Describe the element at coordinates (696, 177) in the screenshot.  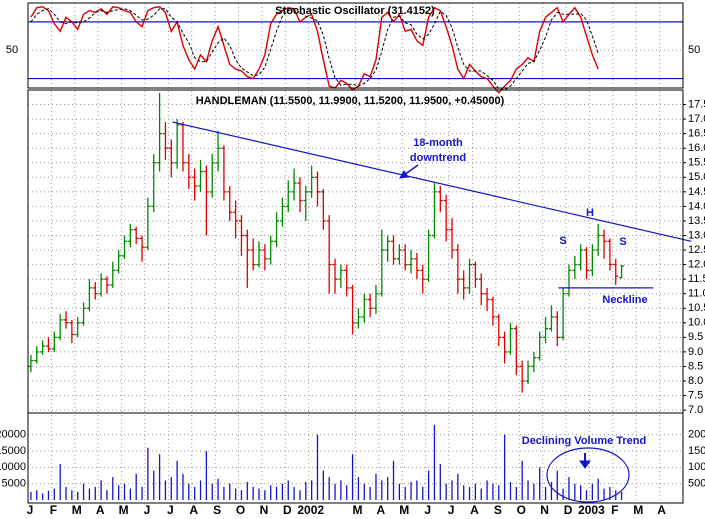
I see `y-tick-label: 15.0` at that location.